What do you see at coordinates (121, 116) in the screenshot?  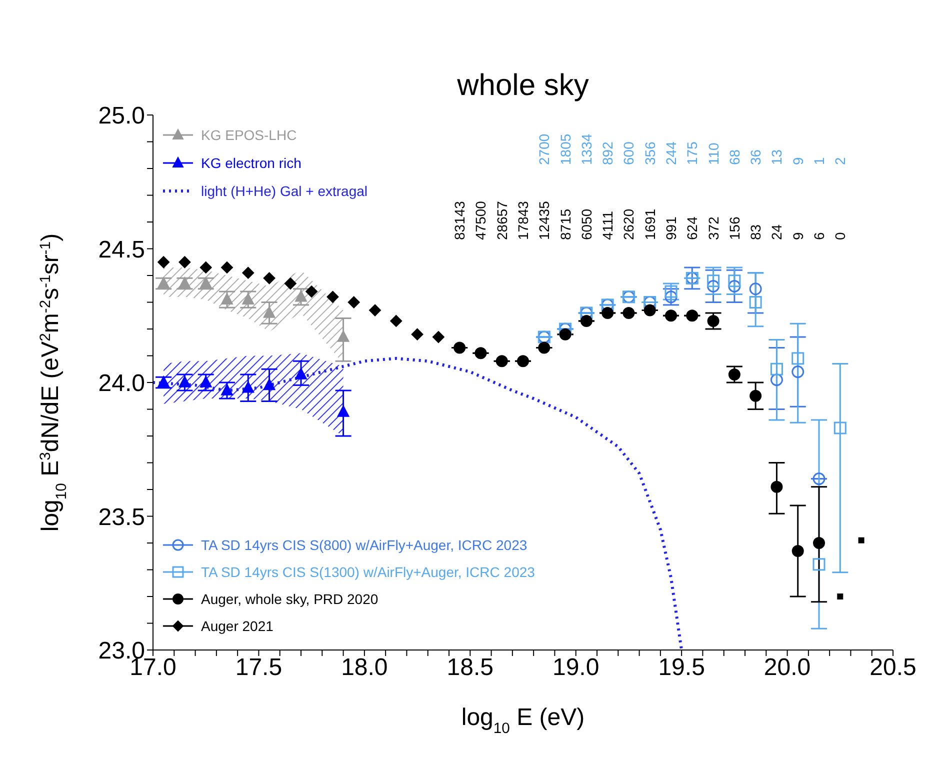 I see `y-tick-label: 25.0` at bounding box center [121, 116].